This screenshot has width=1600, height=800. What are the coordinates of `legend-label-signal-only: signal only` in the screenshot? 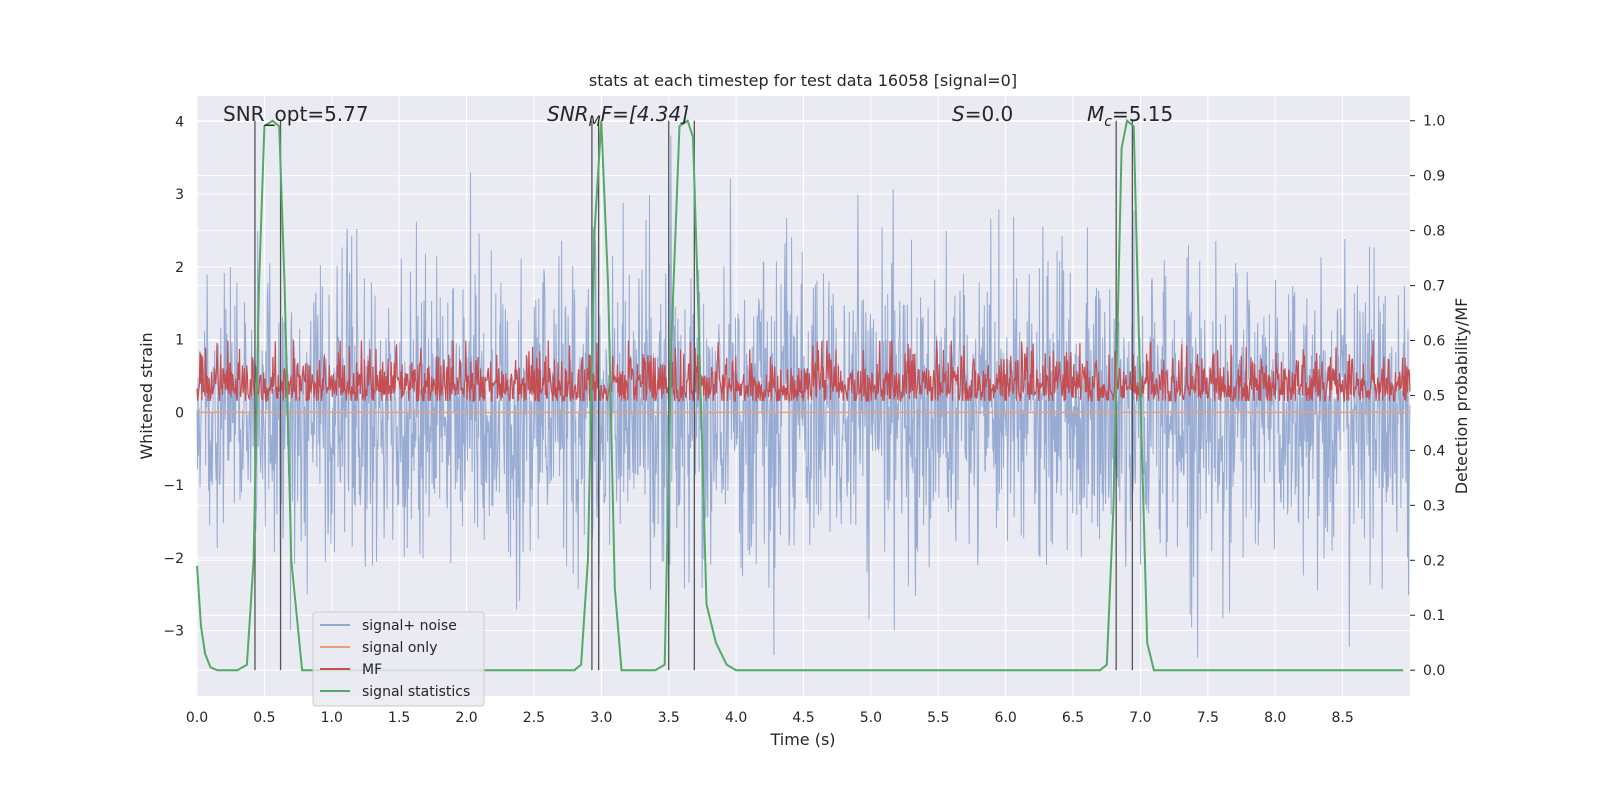 It's located at (399, 648).